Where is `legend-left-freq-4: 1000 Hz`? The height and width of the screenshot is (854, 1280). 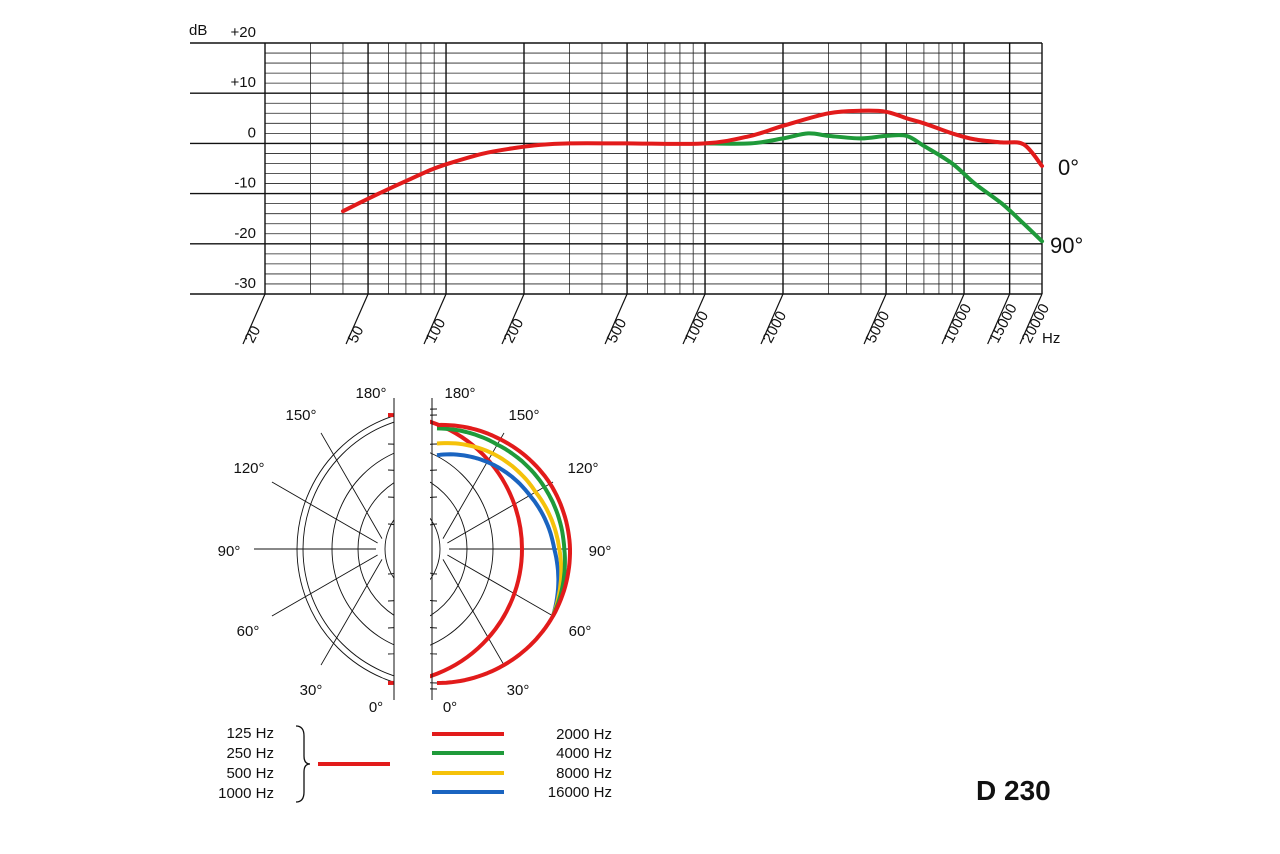 legend-left-freq-4: 1000 Hz is located at coordinates (246, 793).